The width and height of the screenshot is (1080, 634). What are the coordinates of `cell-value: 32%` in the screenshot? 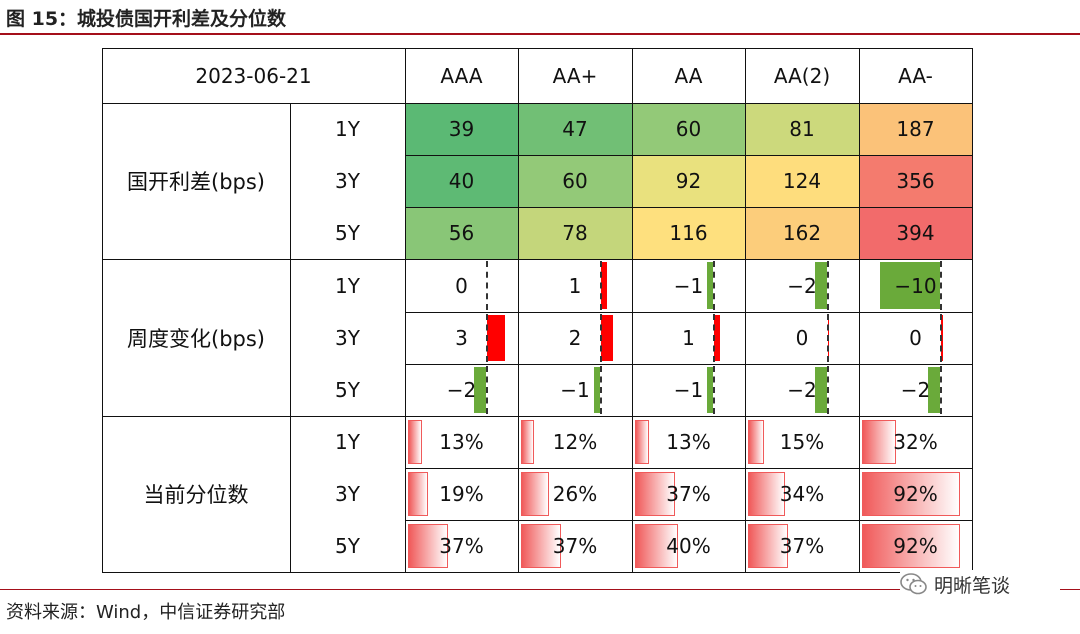 It's located at (915, 442).